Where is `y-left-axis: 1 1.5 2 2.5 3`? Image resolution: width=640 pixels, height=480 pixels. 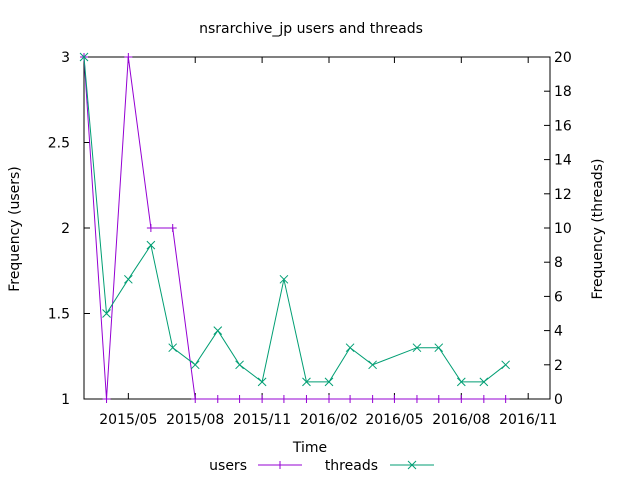
y-left-axis: 1 1.5 2 2.5 3 is located at coordinates (69, 229).